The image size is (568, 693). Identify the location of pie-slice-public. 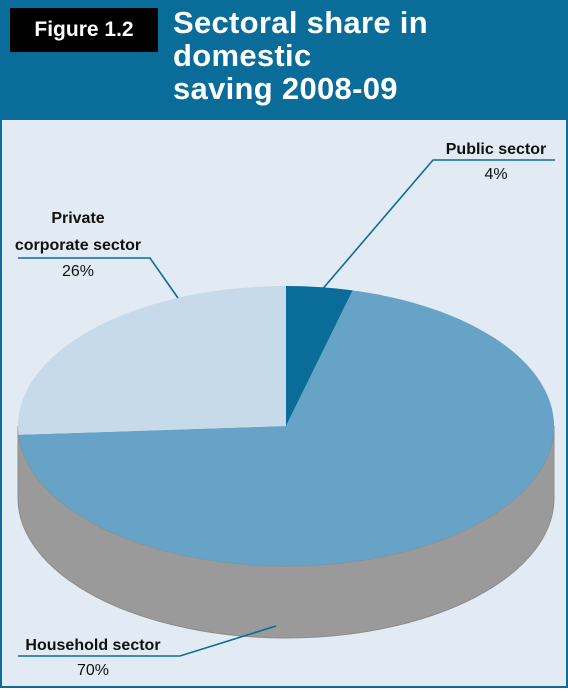
(319, 356).